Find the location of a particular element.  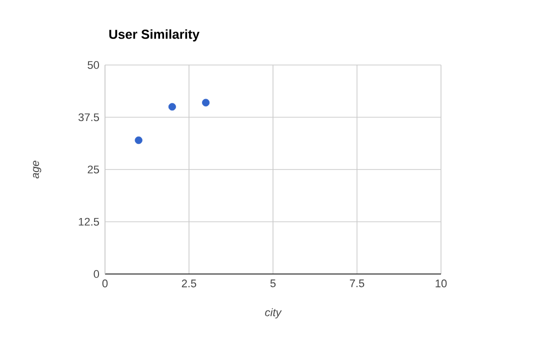

x-tick-label: 10 is located at coordinates (441, 284).